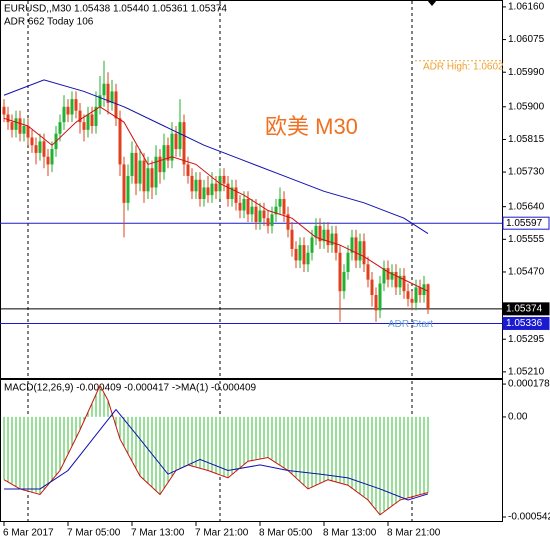 The height and width of the screenshot is (546, 550). I want to click on y-tick-label: 1.05730, so click(526, 172).